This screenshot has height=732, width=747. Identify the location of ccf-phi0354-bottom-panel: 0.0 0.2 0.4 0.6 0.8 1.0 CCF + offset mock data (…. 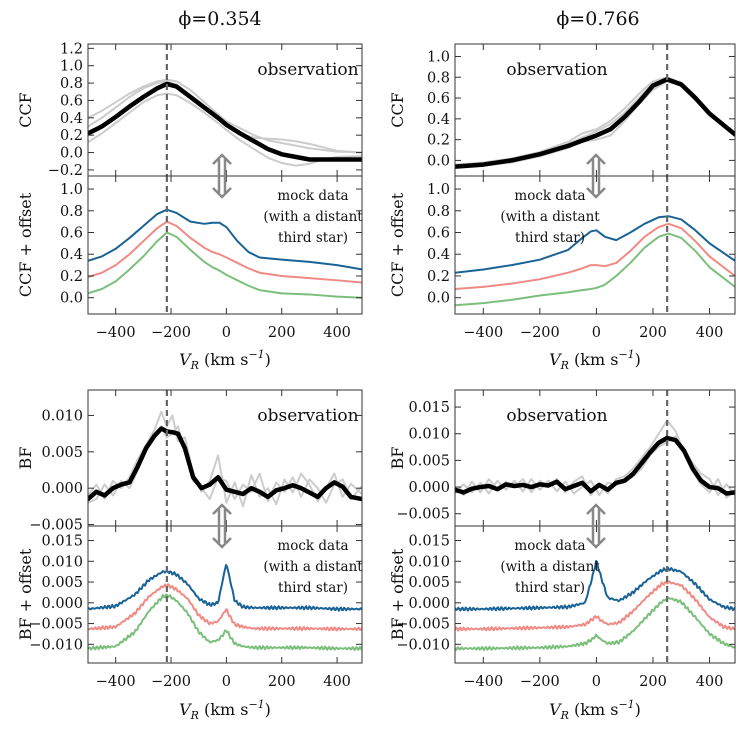
(189, 245).